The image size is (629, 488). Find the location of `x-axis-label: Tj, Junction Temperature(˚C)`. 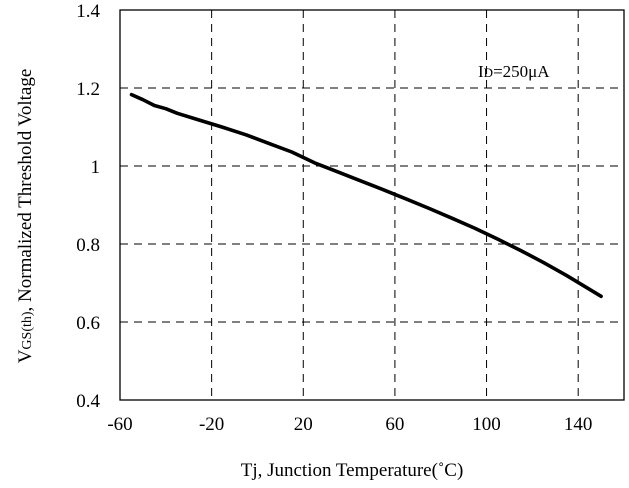

x-axis-label: Tj, Junction Temperature(˚C) is located at coordinates (352, 470).